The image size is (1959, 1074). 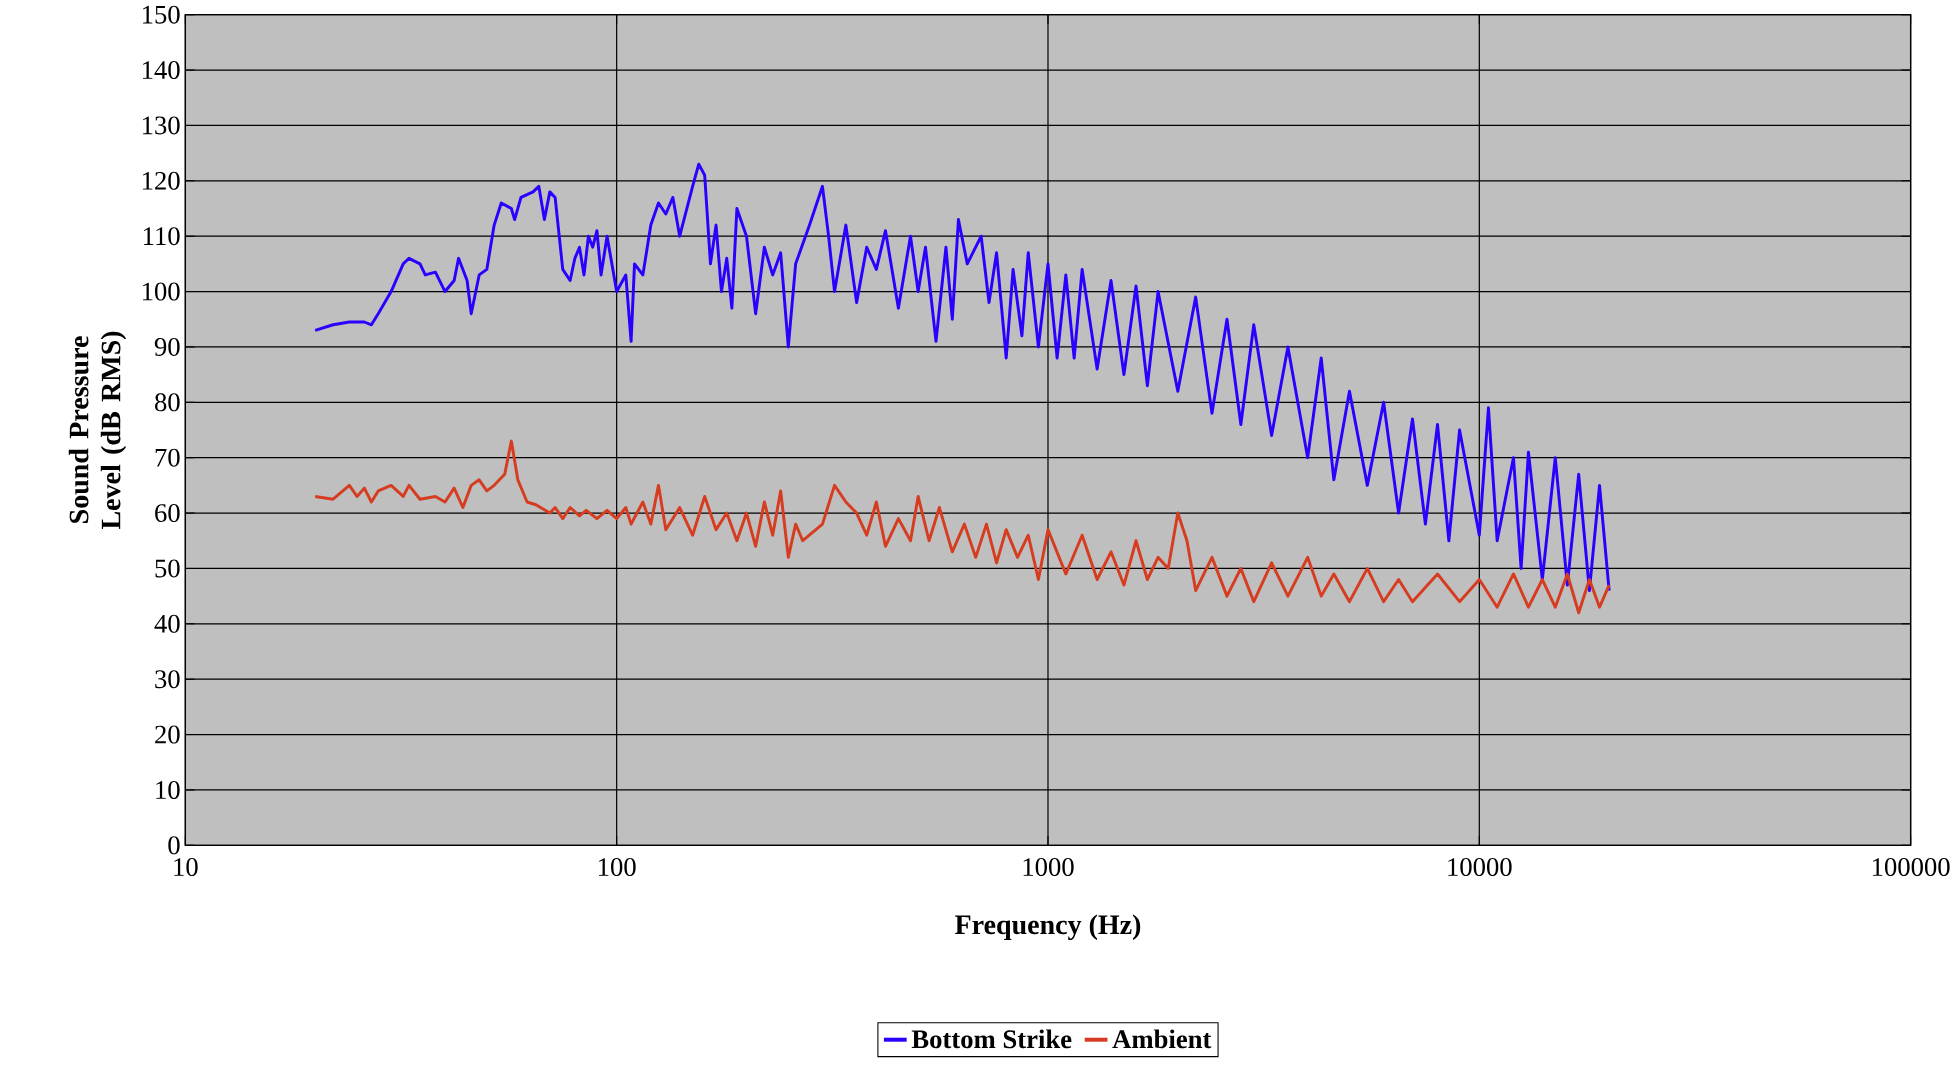 I want to click on y-tick-label: 80, so click(x=167, y=402).